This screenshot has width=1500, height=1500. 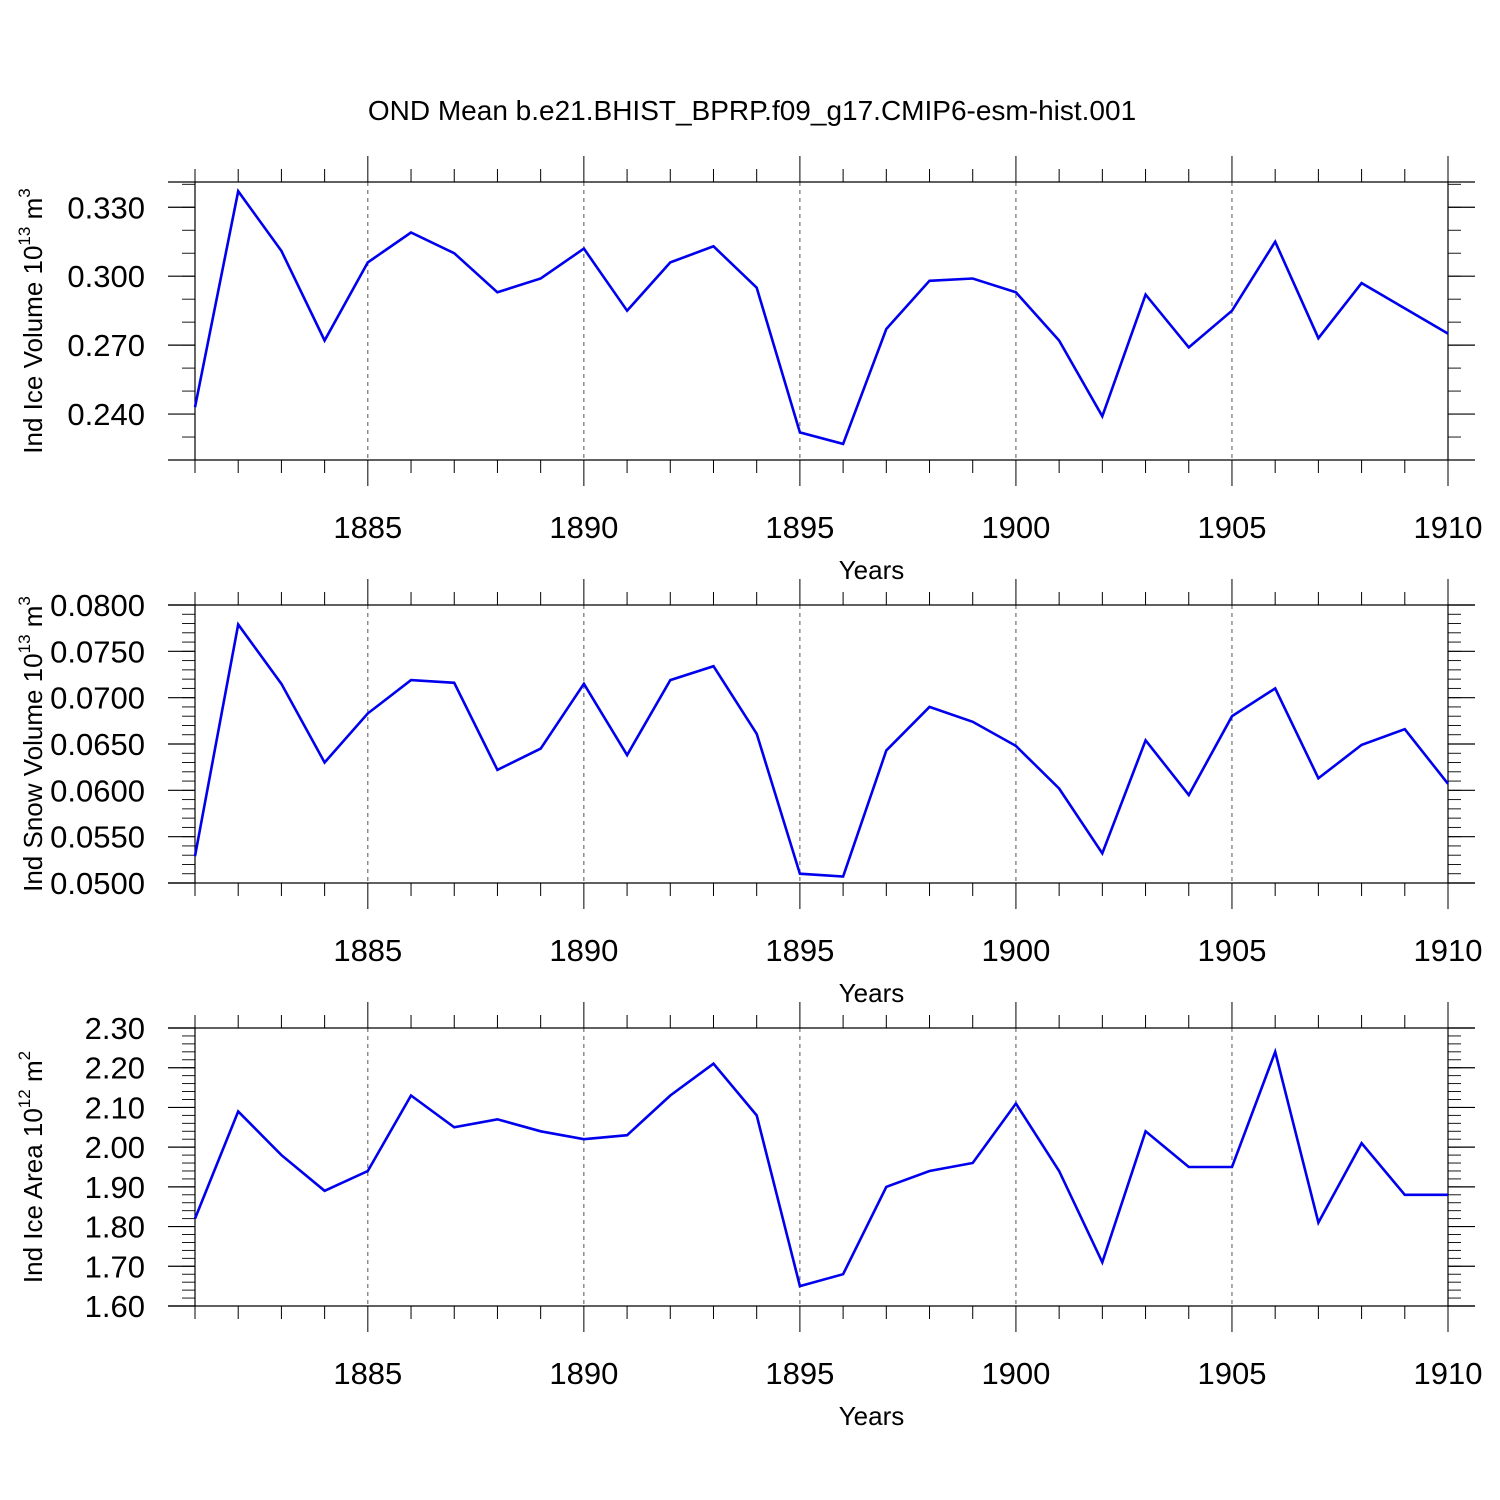 I want to click on y-axis-label: Ind Ice Volume 1013 m3, so click(x=31, y=320).